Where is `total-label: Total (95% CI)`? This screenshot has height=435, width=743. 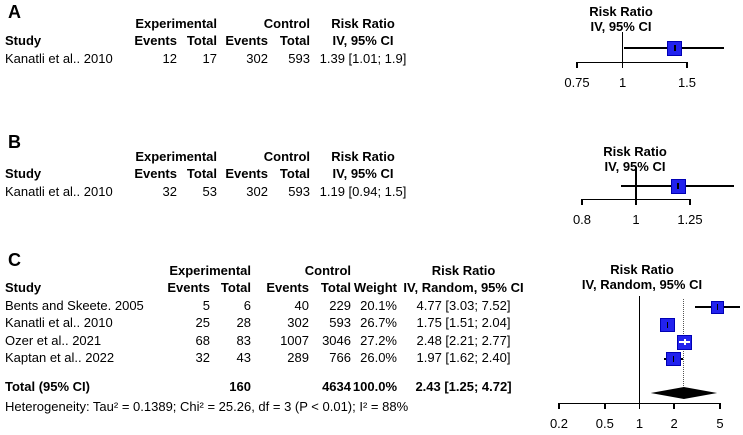 total-label: Total (95% CI) is located at coordinates (47, 387).